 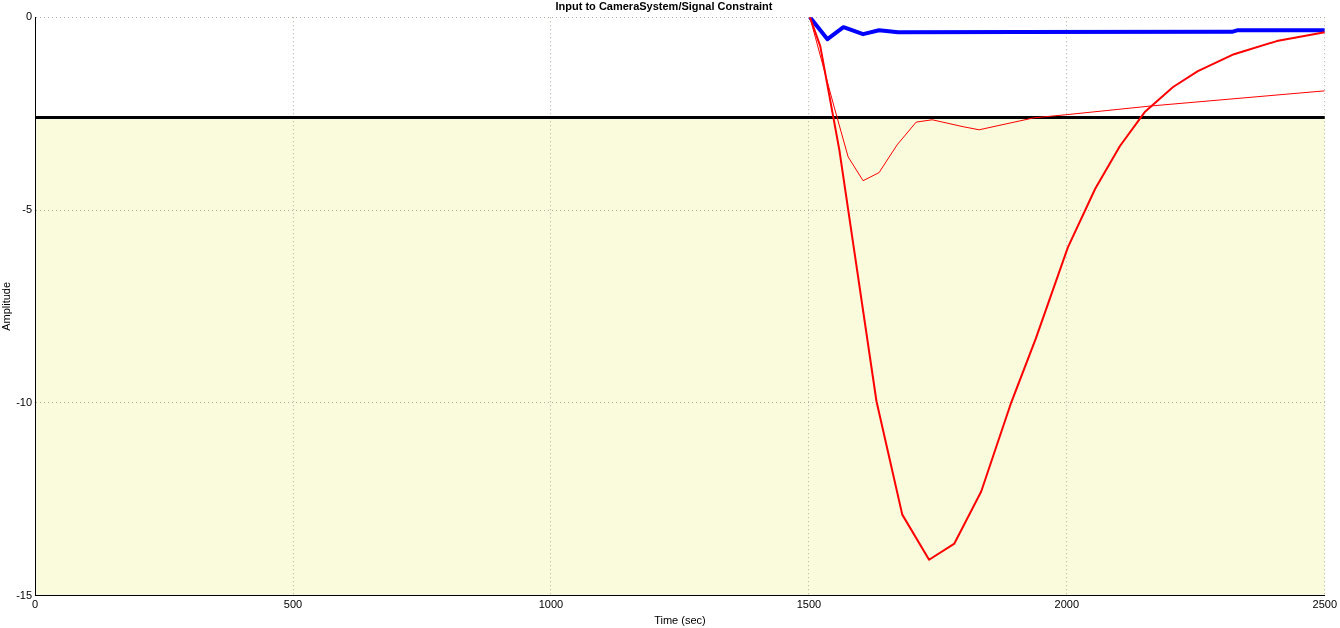 I want to click on x-tick-label: 2500, so click(x=1325, y=604).